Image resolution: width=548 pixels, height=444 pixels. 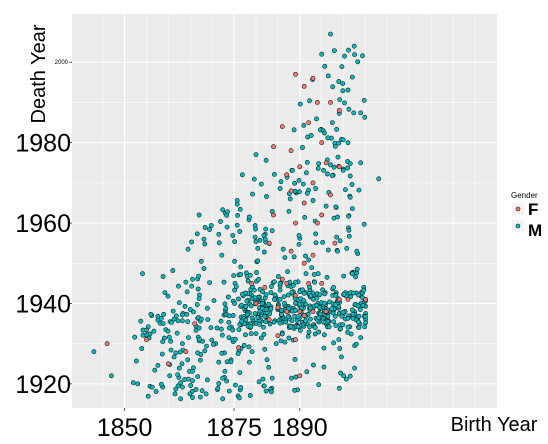 What do you see at coordinates (524, 195) in the screenshot?
I see `legend-title: Gender` at bounding box center [524, 195].